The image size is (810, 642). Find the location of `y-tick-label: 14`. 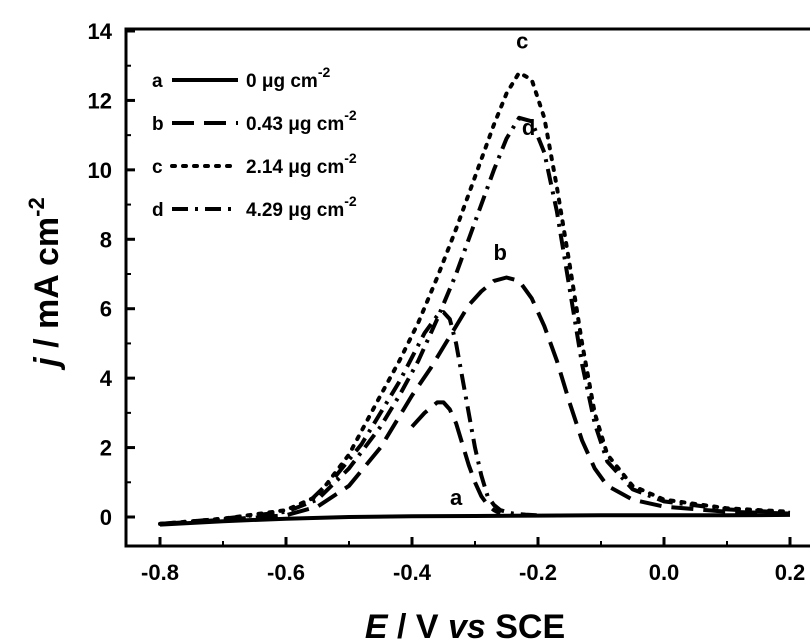

y-tick-label: 14 is located at coordinates (100, 31).